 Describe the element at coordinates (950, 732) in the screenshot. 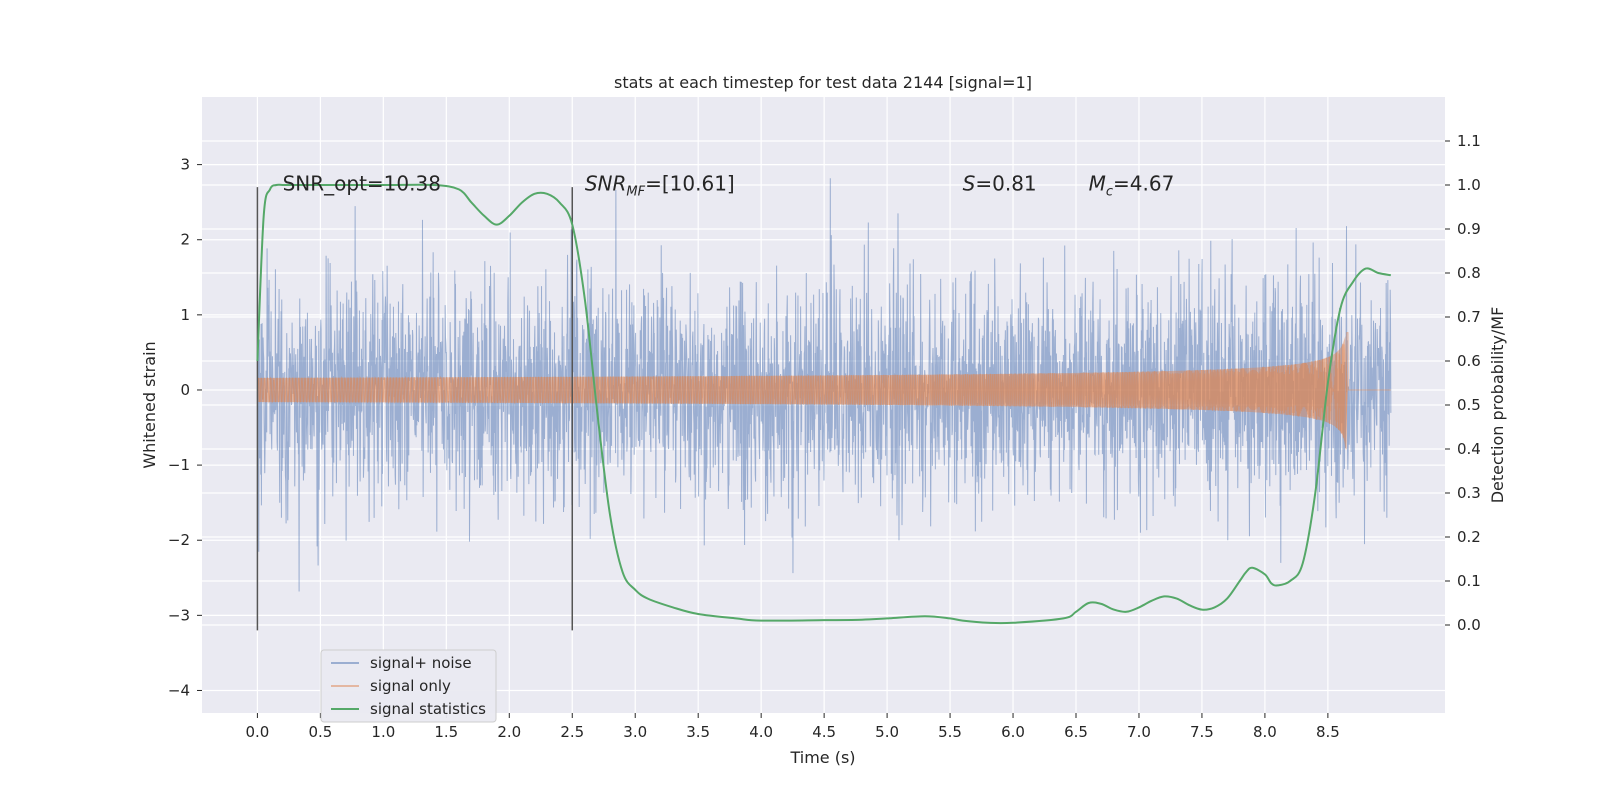

I see `x-tick-label-11: 5.5` at that location.